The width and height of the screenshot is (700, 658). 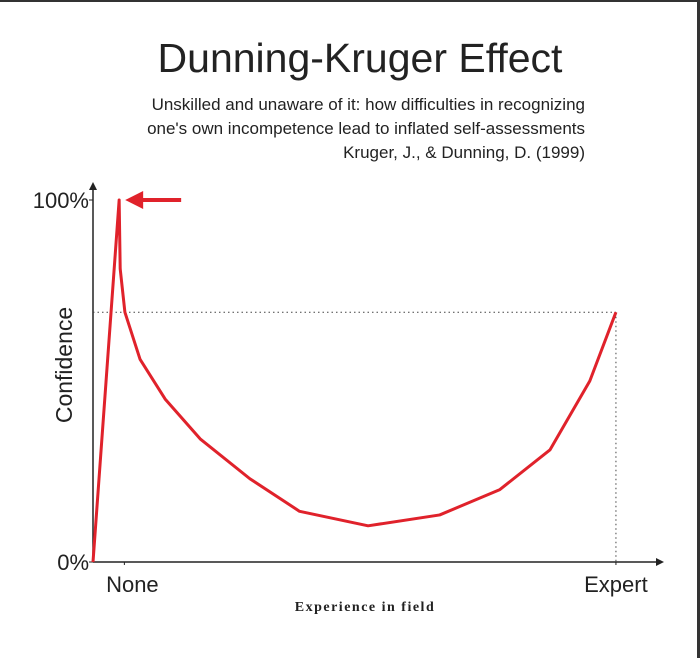 What do you see at coordinates (61, 200) in the screenshot?
I see `y-tick-label: 100%` at bounding box center [61, 200].